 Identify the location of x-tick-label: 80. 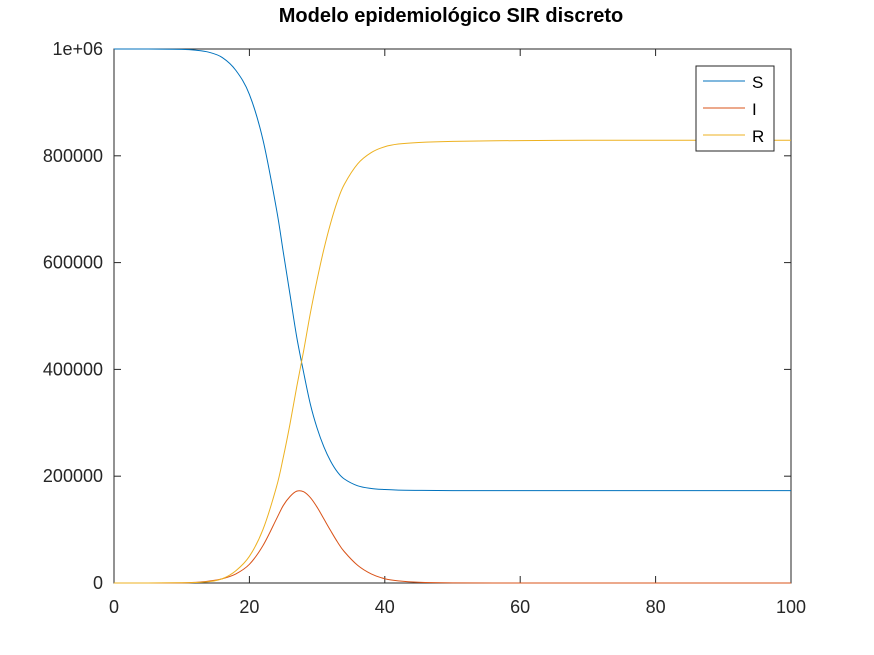
(656, 607).